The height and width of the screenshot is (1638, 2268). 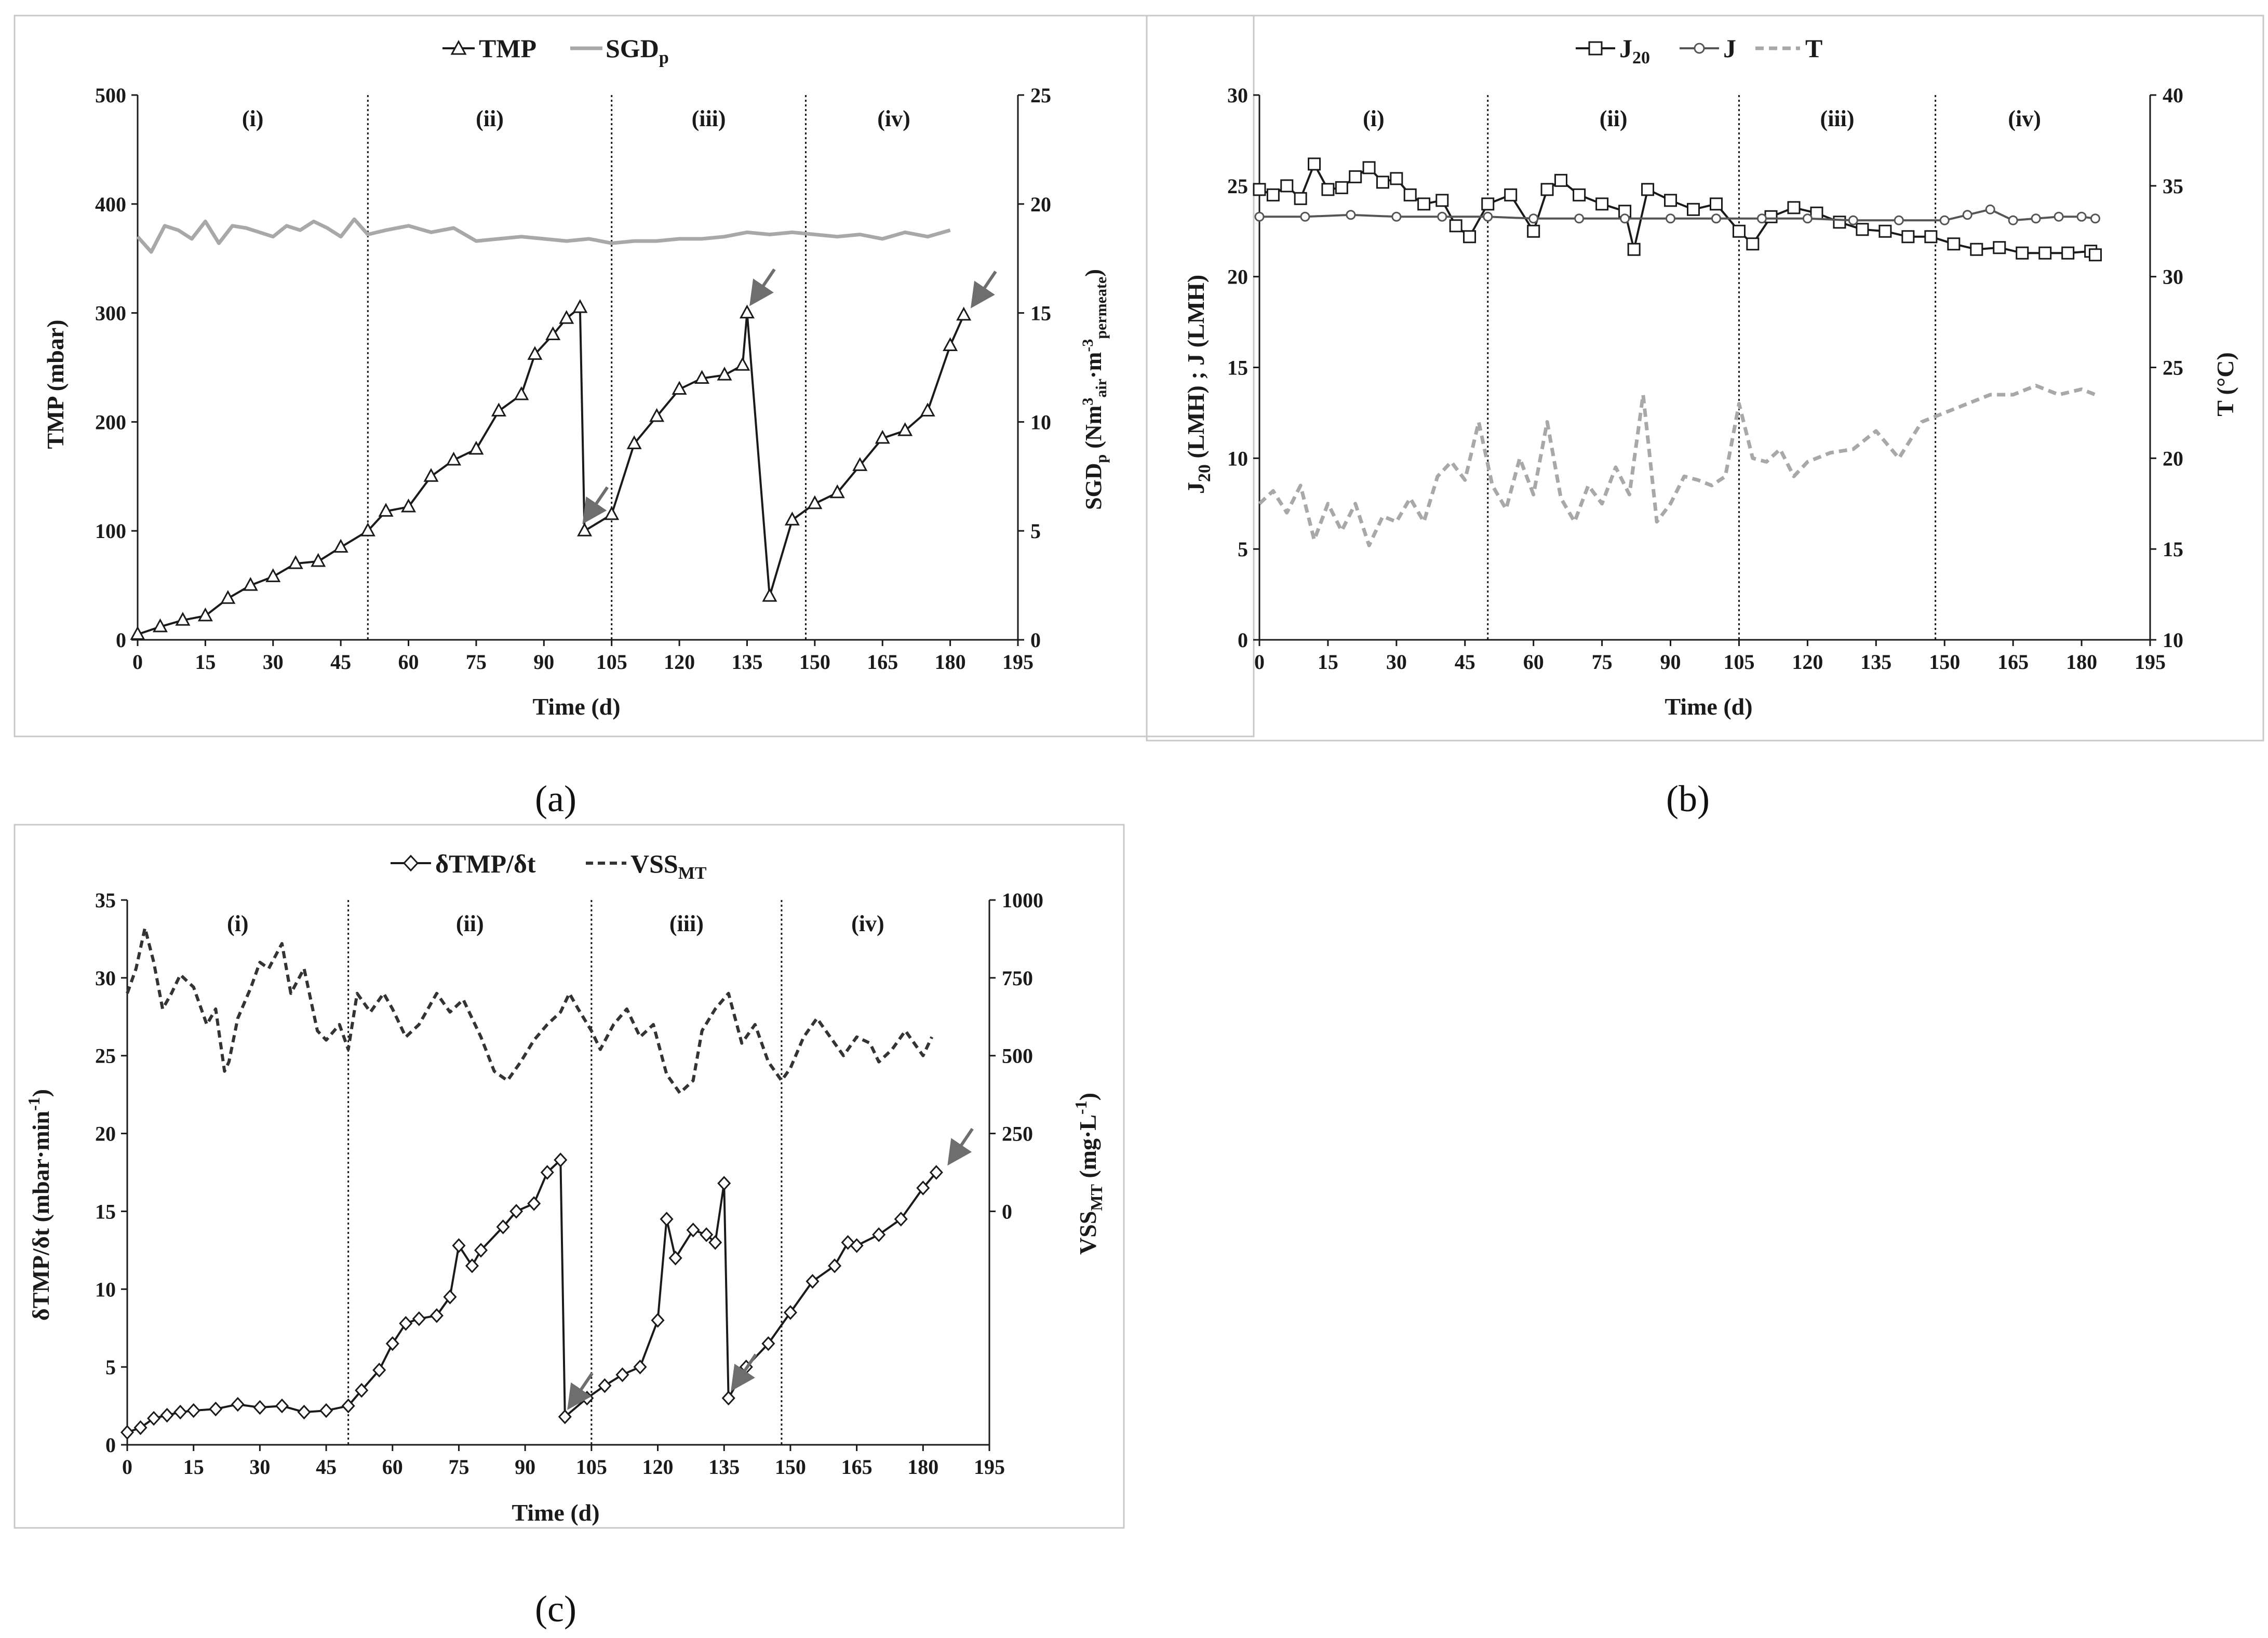 I want to click on chart-c-y2-tick-label: 750, so click(x=1017, y=978).